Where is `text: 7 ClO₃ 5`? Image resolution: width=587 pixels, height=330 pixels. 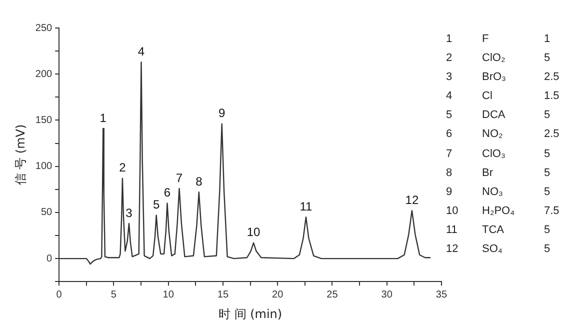 text: 7 ClO₃ 5 is located at coordinates (498, 154).